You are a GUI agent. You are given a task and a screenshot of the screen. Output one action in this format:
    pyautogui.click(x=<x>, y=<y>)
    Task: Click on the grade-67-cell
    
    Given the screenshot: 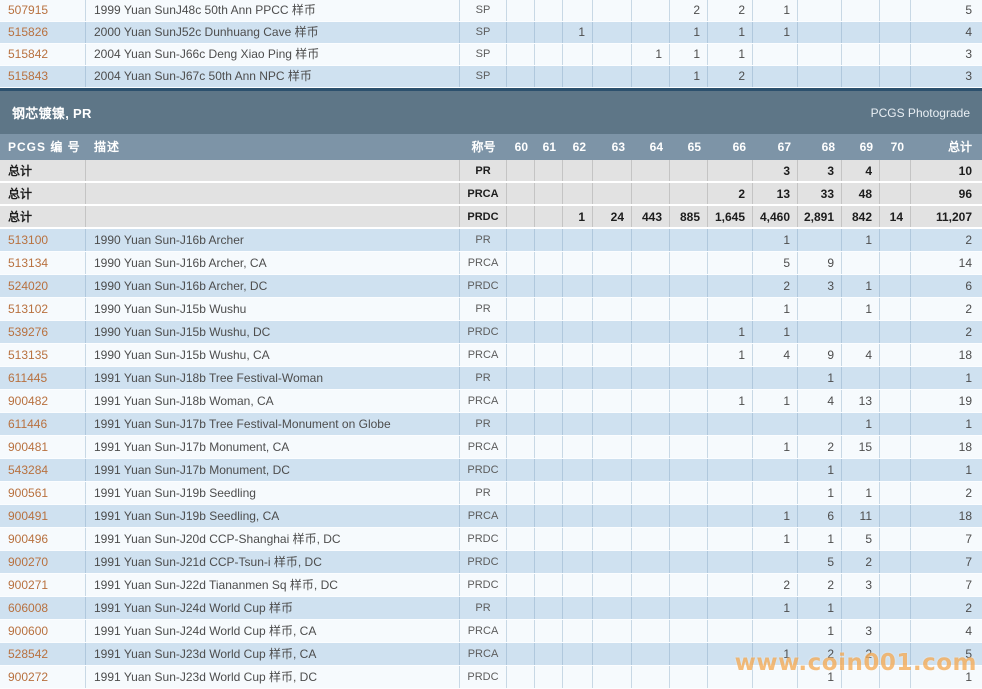 What is the action you would take?
    pyautogui.click(x=775, y=54)
    